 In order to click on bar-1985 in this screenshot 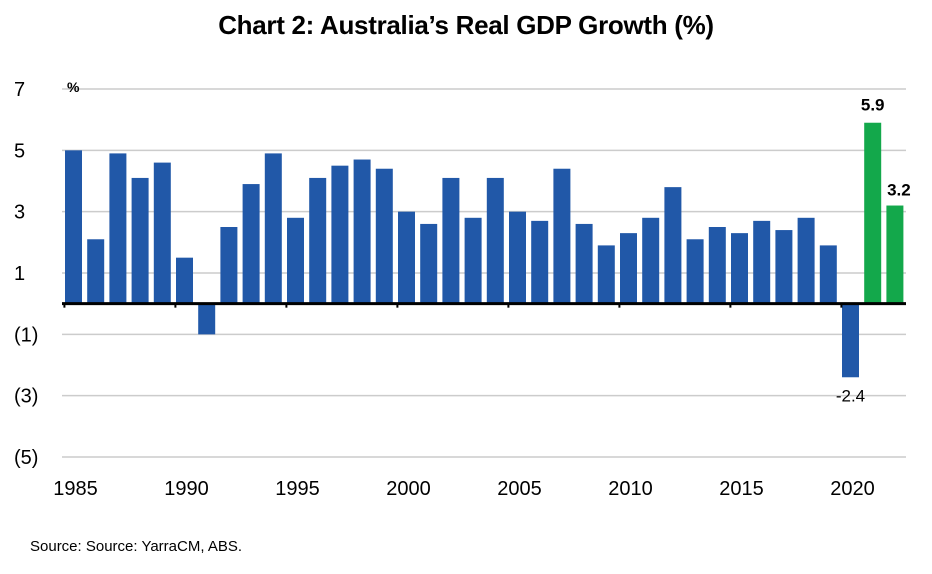, I will do `click(73, 227)`.